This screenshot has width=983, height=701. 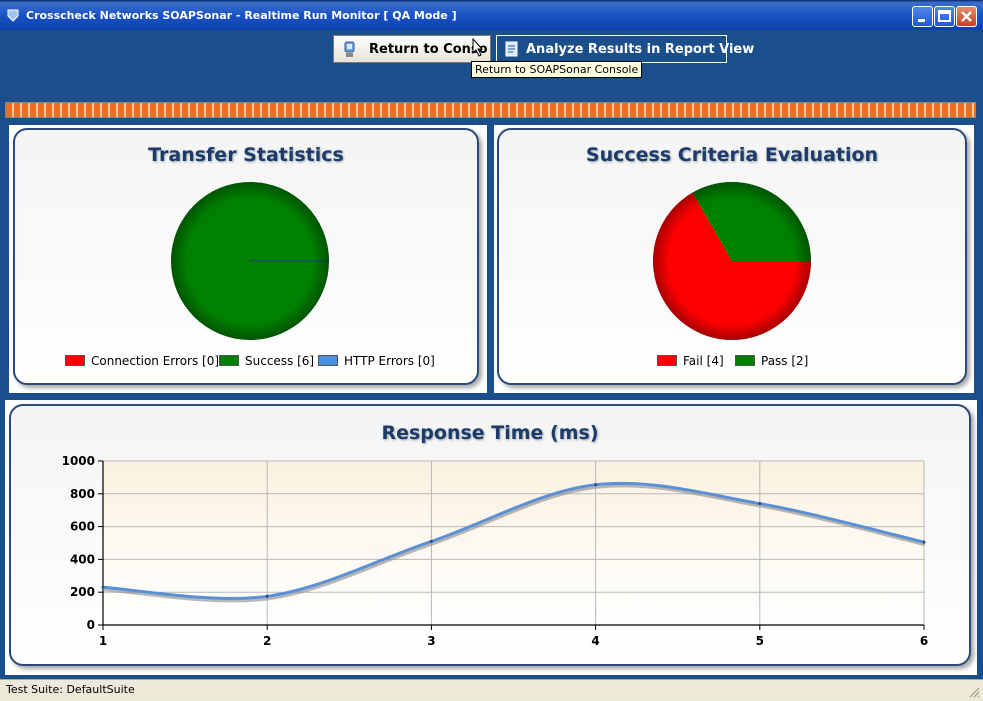 I want to click on x-tick-label: 4, so click(x=595, y=641).